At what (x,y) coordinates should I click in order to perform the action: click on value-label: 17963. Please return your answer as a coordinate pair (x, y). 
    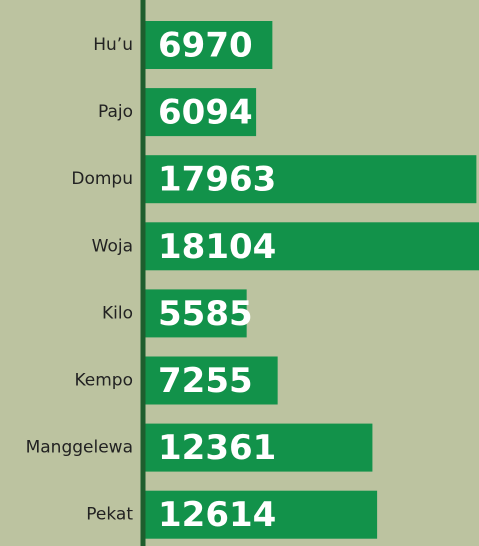
    Looking at the image, I should click on (217, 180).